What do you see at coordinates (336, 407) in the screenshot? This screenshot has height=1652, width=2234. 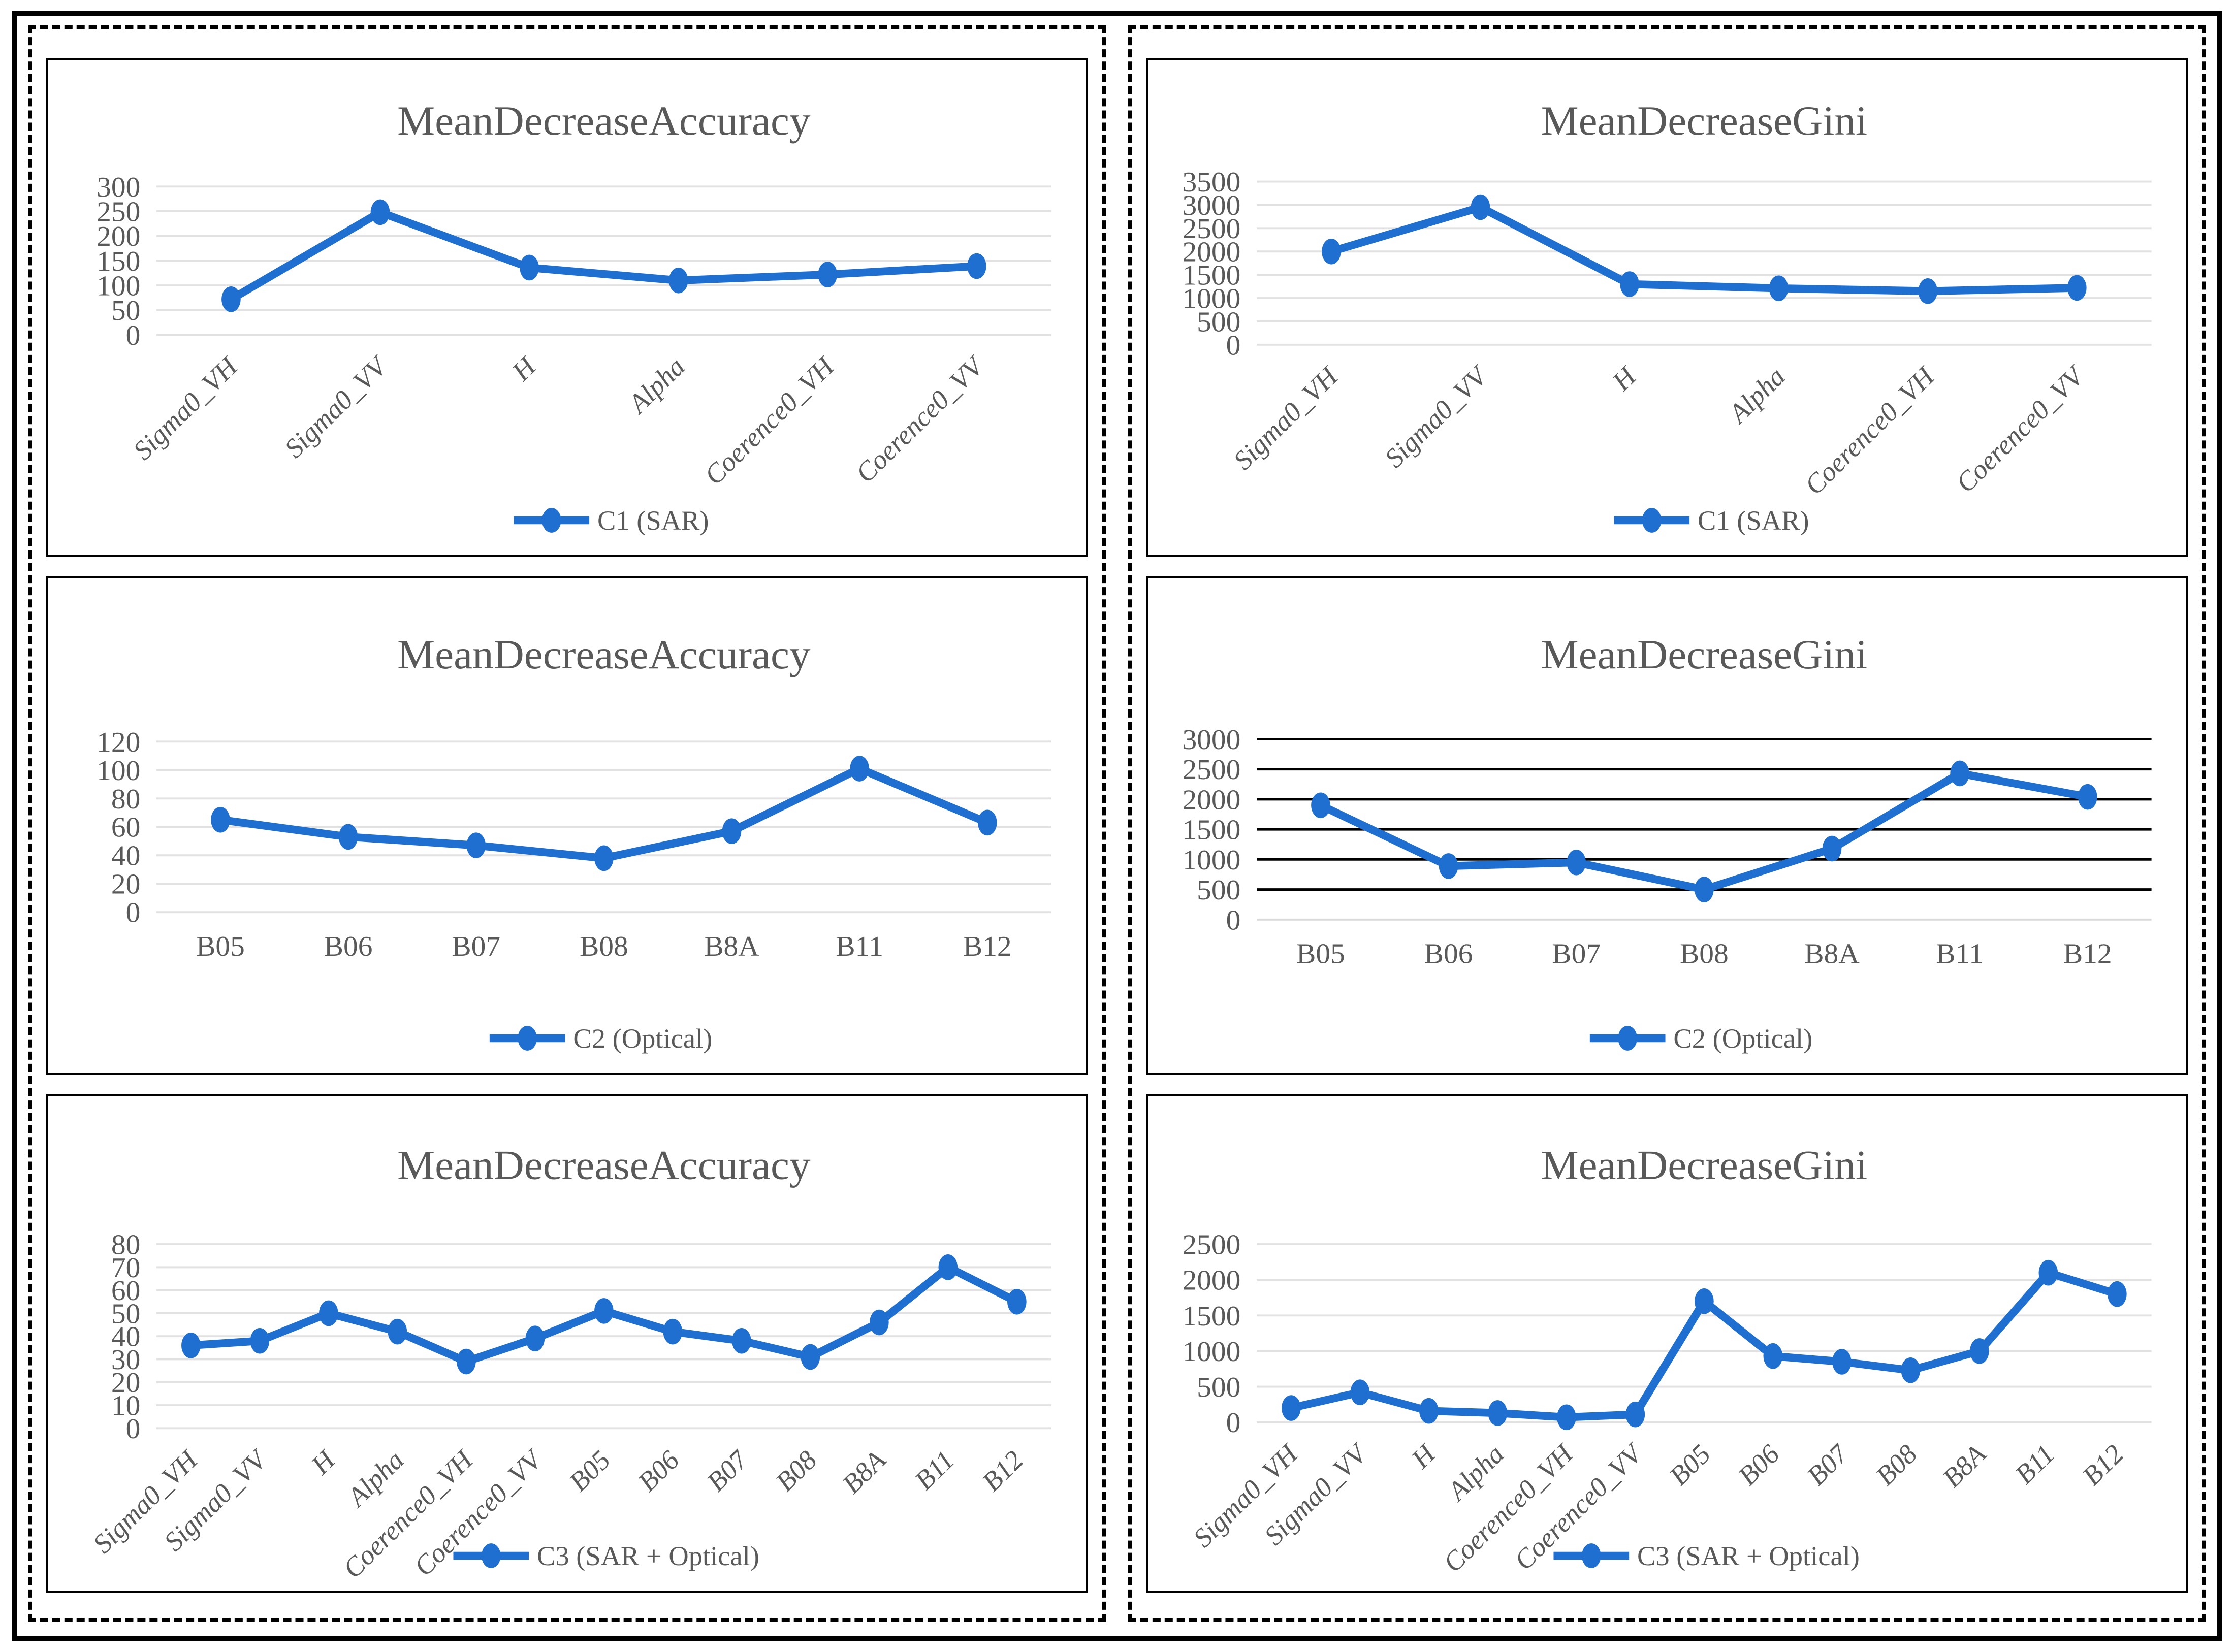 I see `x-tick-label: Sigma0_VV` at bounding box center [336, 407].